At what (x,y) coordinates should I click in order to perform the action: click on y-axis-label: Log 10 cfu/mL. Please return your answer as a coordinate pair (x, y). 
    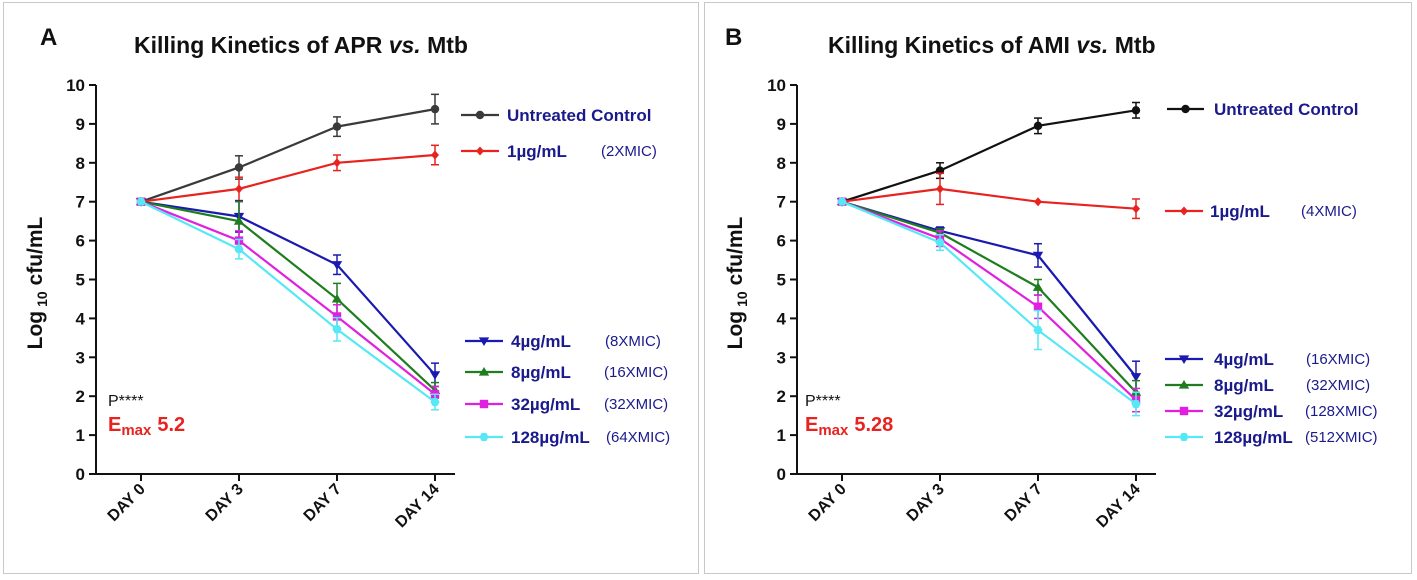
    Looking at the image, I should click on (737, 282).